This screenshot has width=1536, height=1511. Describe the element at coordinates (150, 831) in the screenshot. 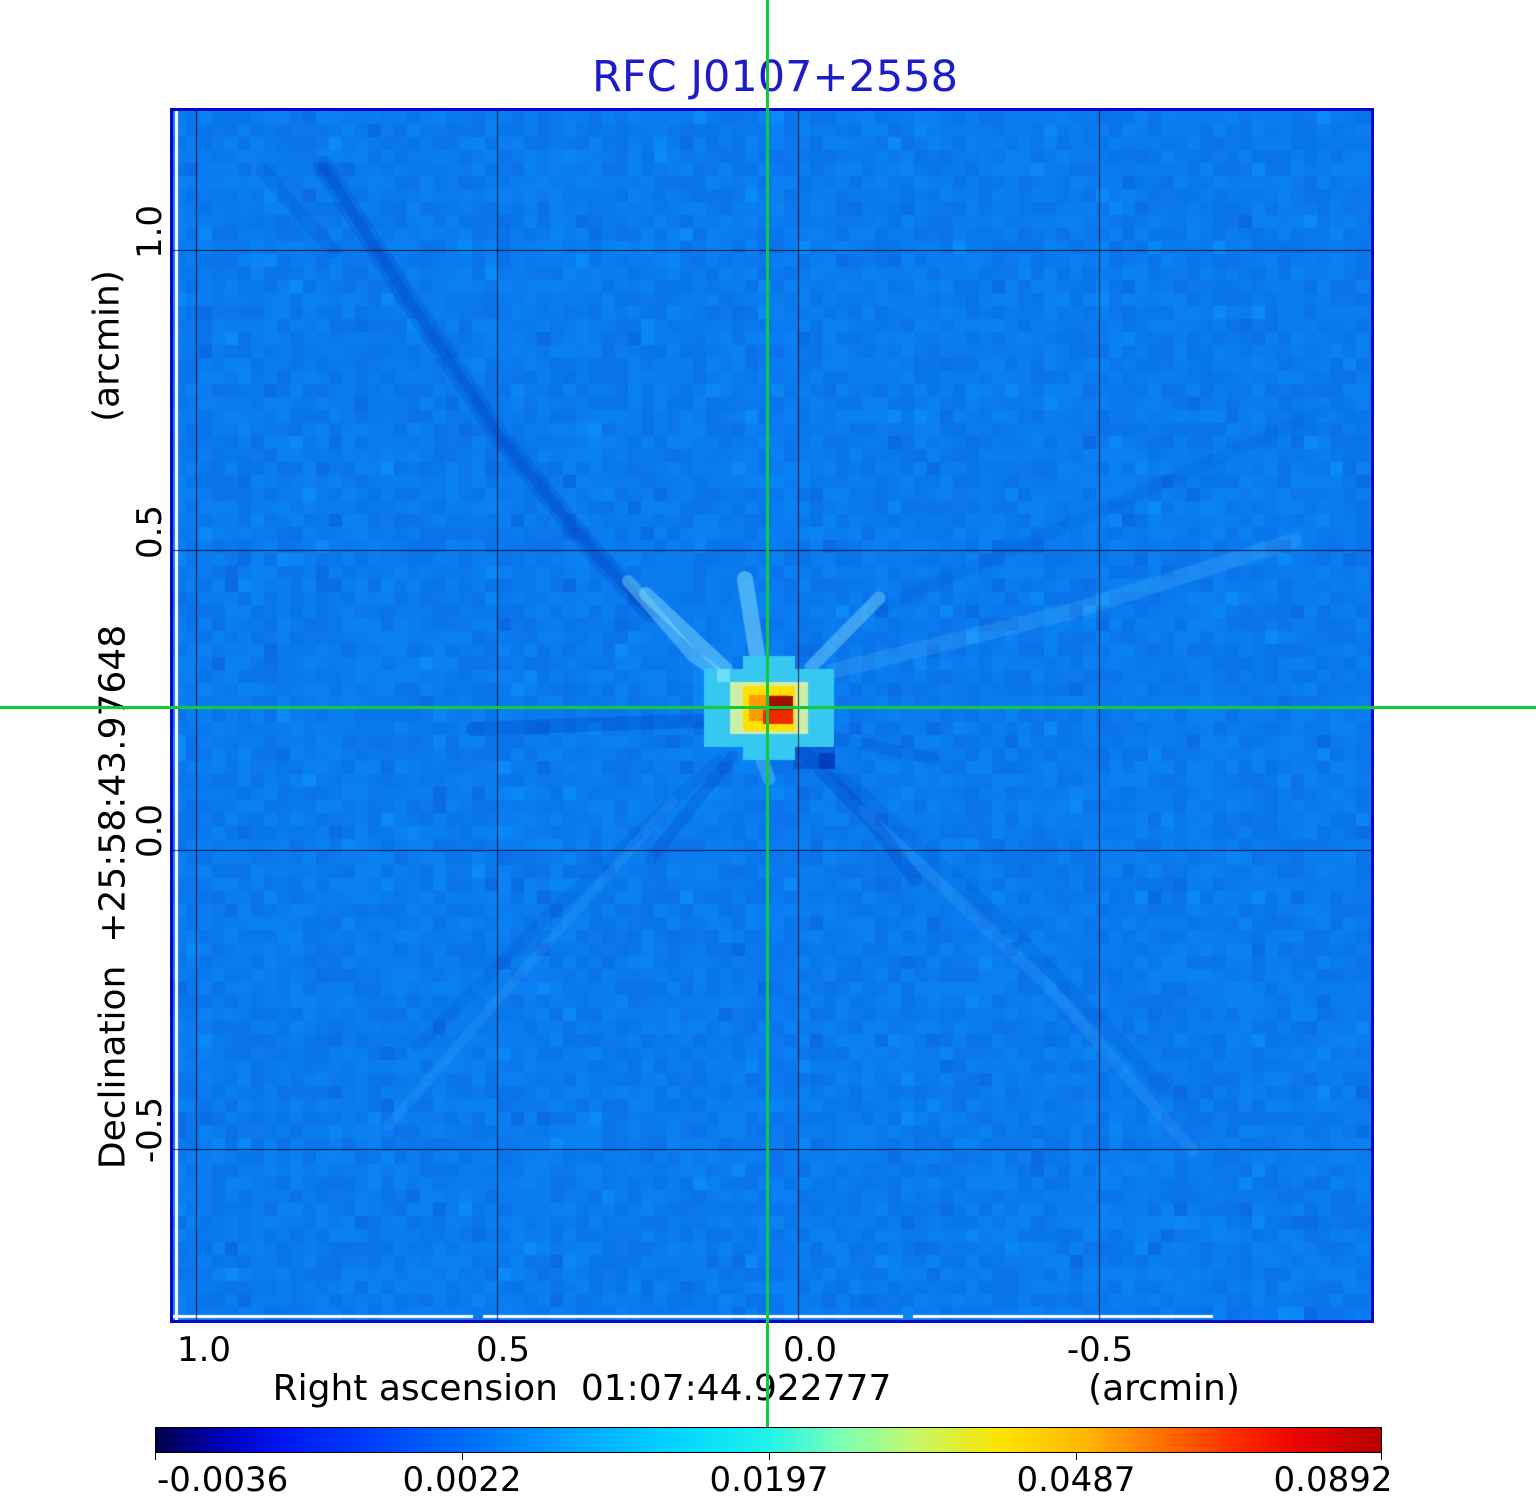

I see `y-tick-label: 0.0` at that location.